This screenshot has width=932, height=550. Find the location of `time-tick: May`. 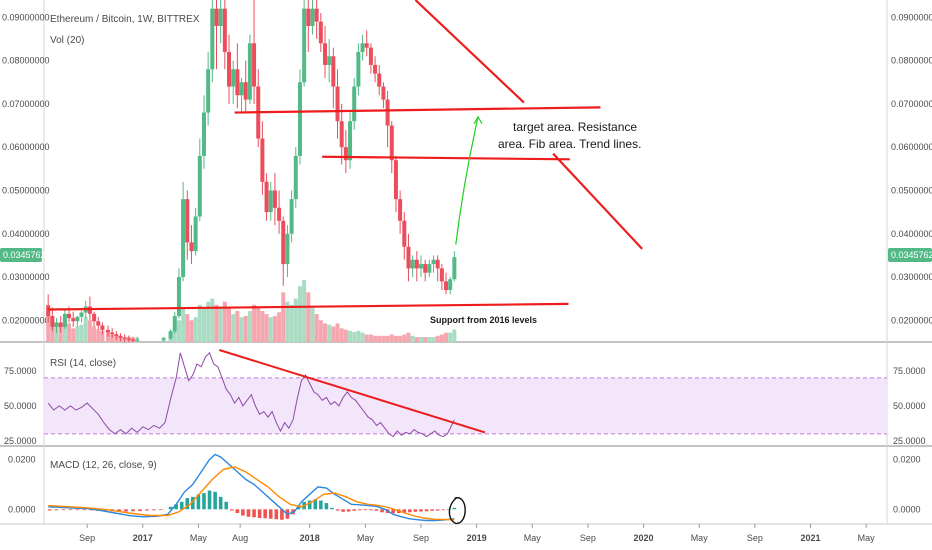

time-tick: May is located at coordinates (366, 538).